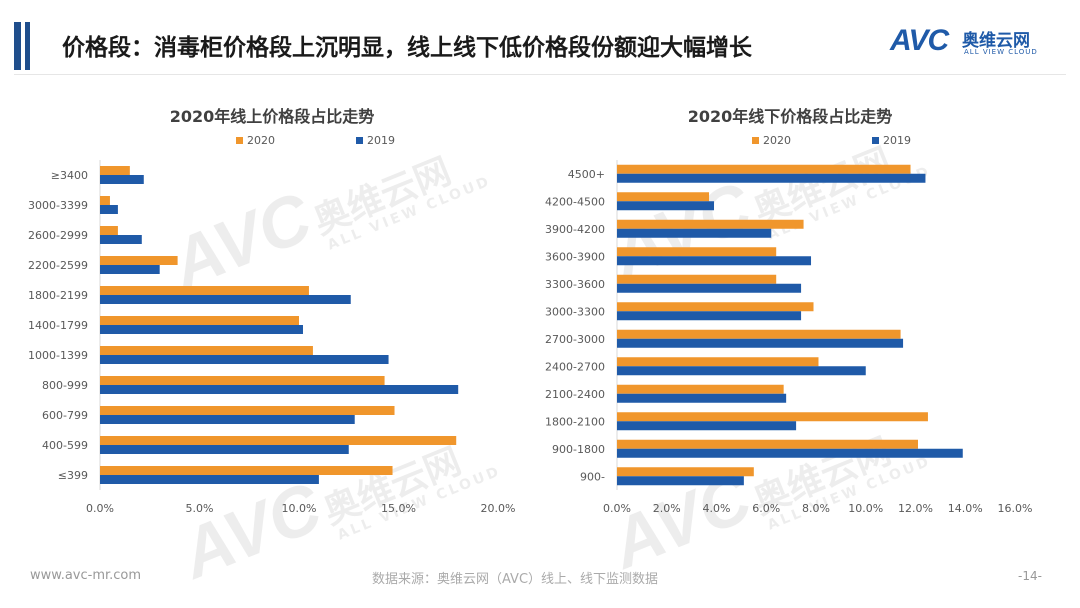  What do you see at coordinates (575, 339) in the screenshot?
I see `category-label: 2700-3000` at bounding box center [575, 339].